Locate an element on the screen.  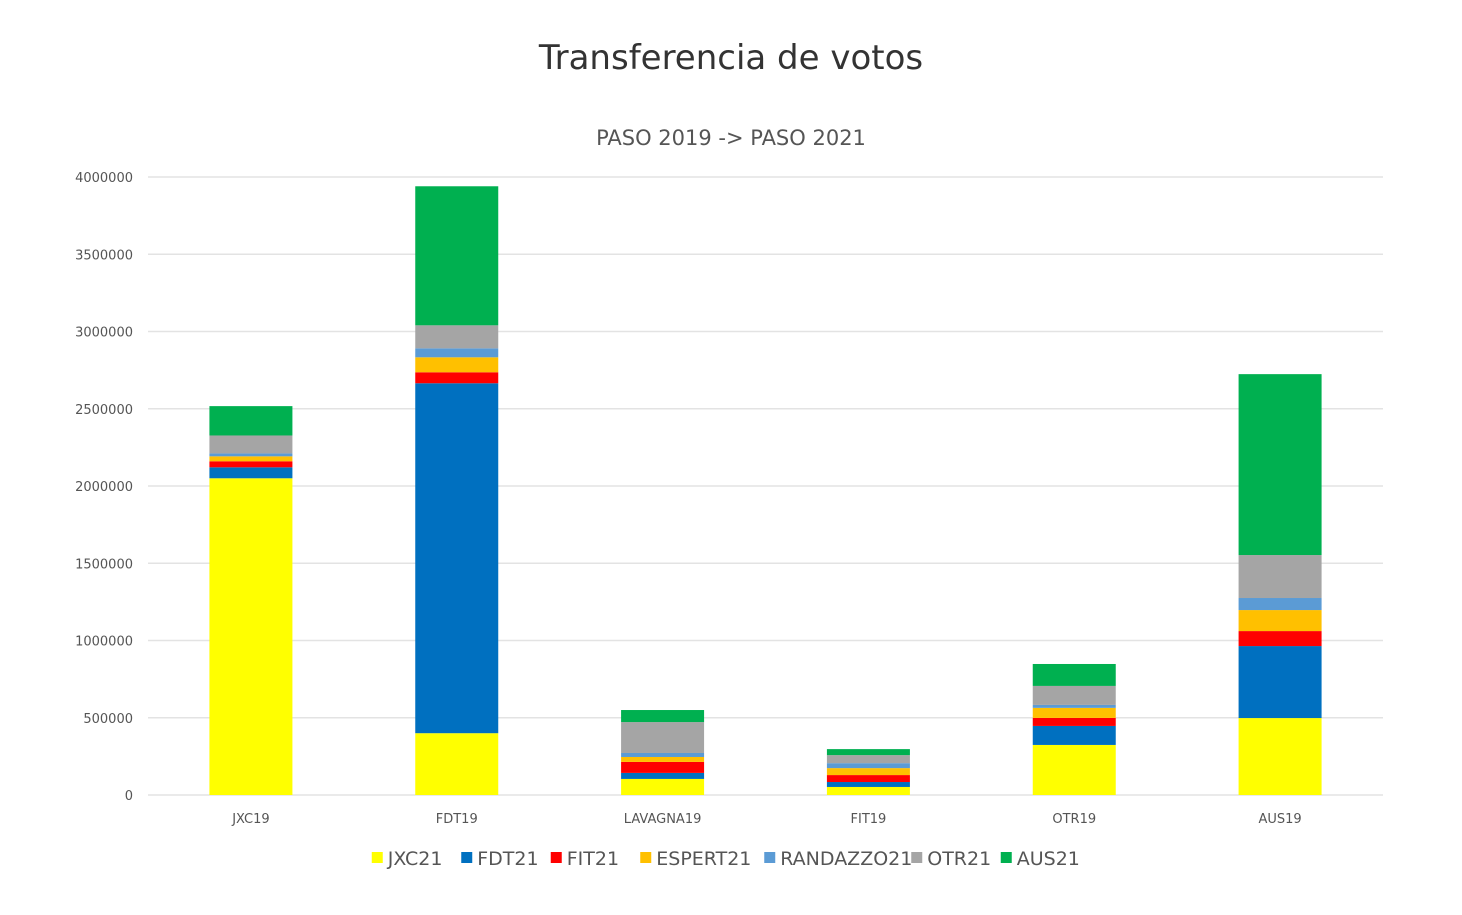
y-tick-label: 2000000 is located at coordinates (104, 487).